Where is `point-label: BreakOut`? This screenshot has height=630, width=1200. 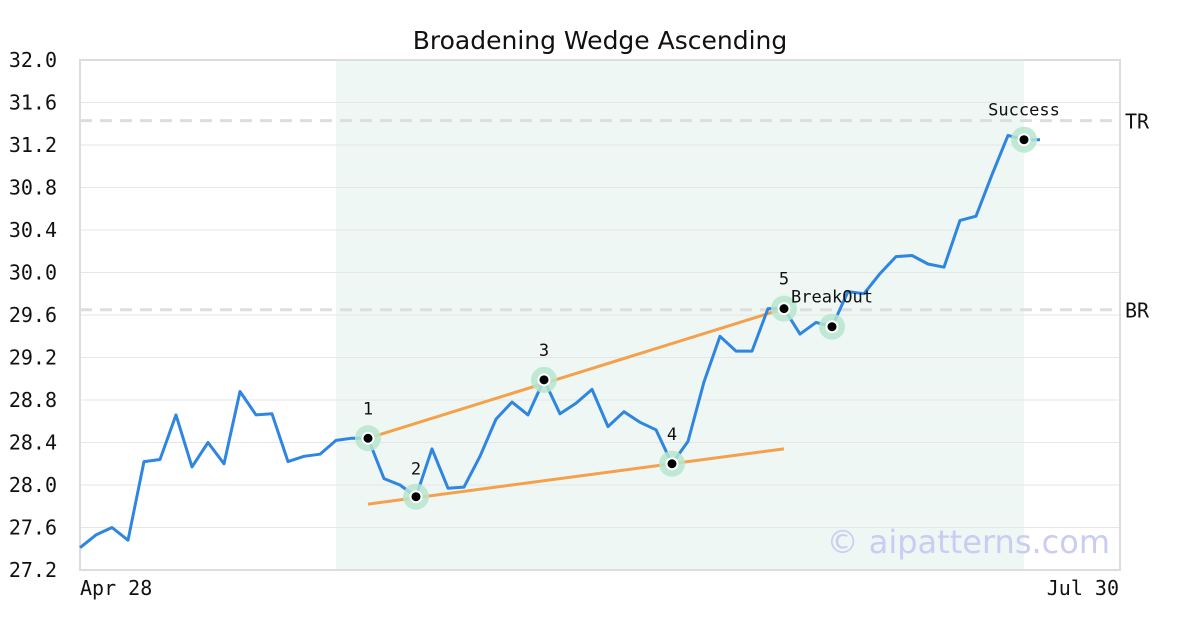
point-label: BreakOut is located at coordinates (832, 298).